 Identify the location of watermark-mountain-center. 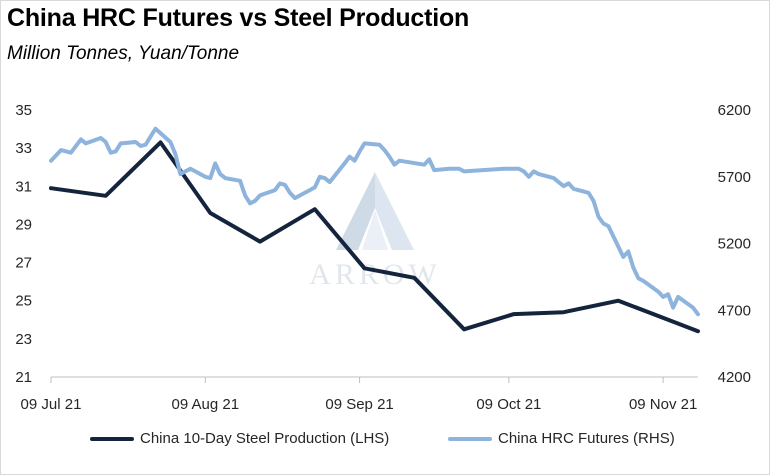
(375, 230).